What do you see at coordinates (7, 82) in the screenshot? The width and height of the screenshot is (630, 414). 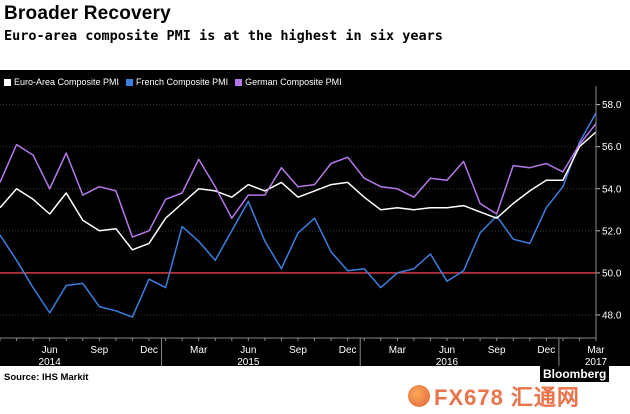 I see `legend-swatch-euro-area` at bounding box center [7, 82].